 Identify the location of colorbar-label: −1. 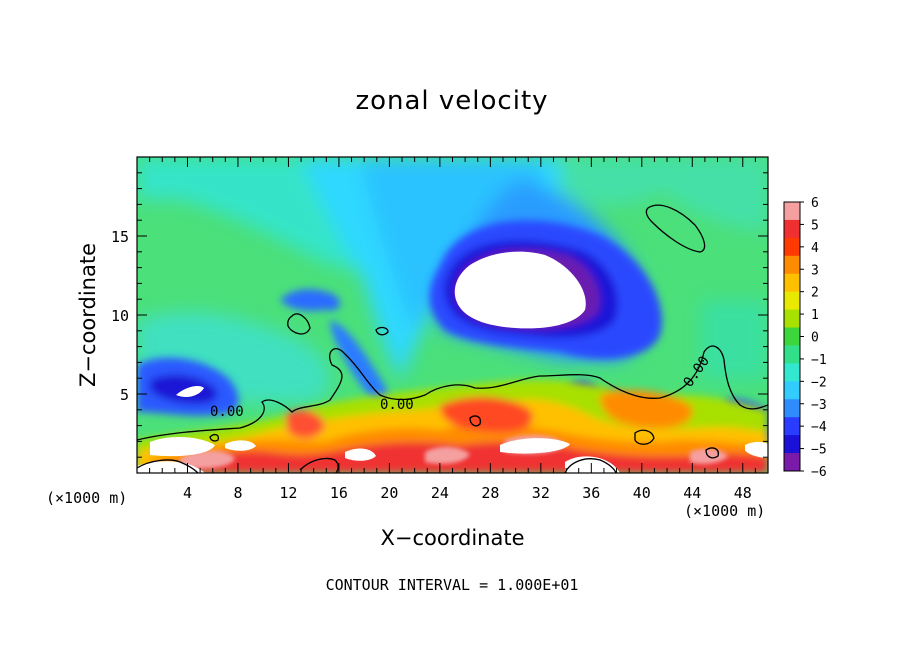
(819, 360).